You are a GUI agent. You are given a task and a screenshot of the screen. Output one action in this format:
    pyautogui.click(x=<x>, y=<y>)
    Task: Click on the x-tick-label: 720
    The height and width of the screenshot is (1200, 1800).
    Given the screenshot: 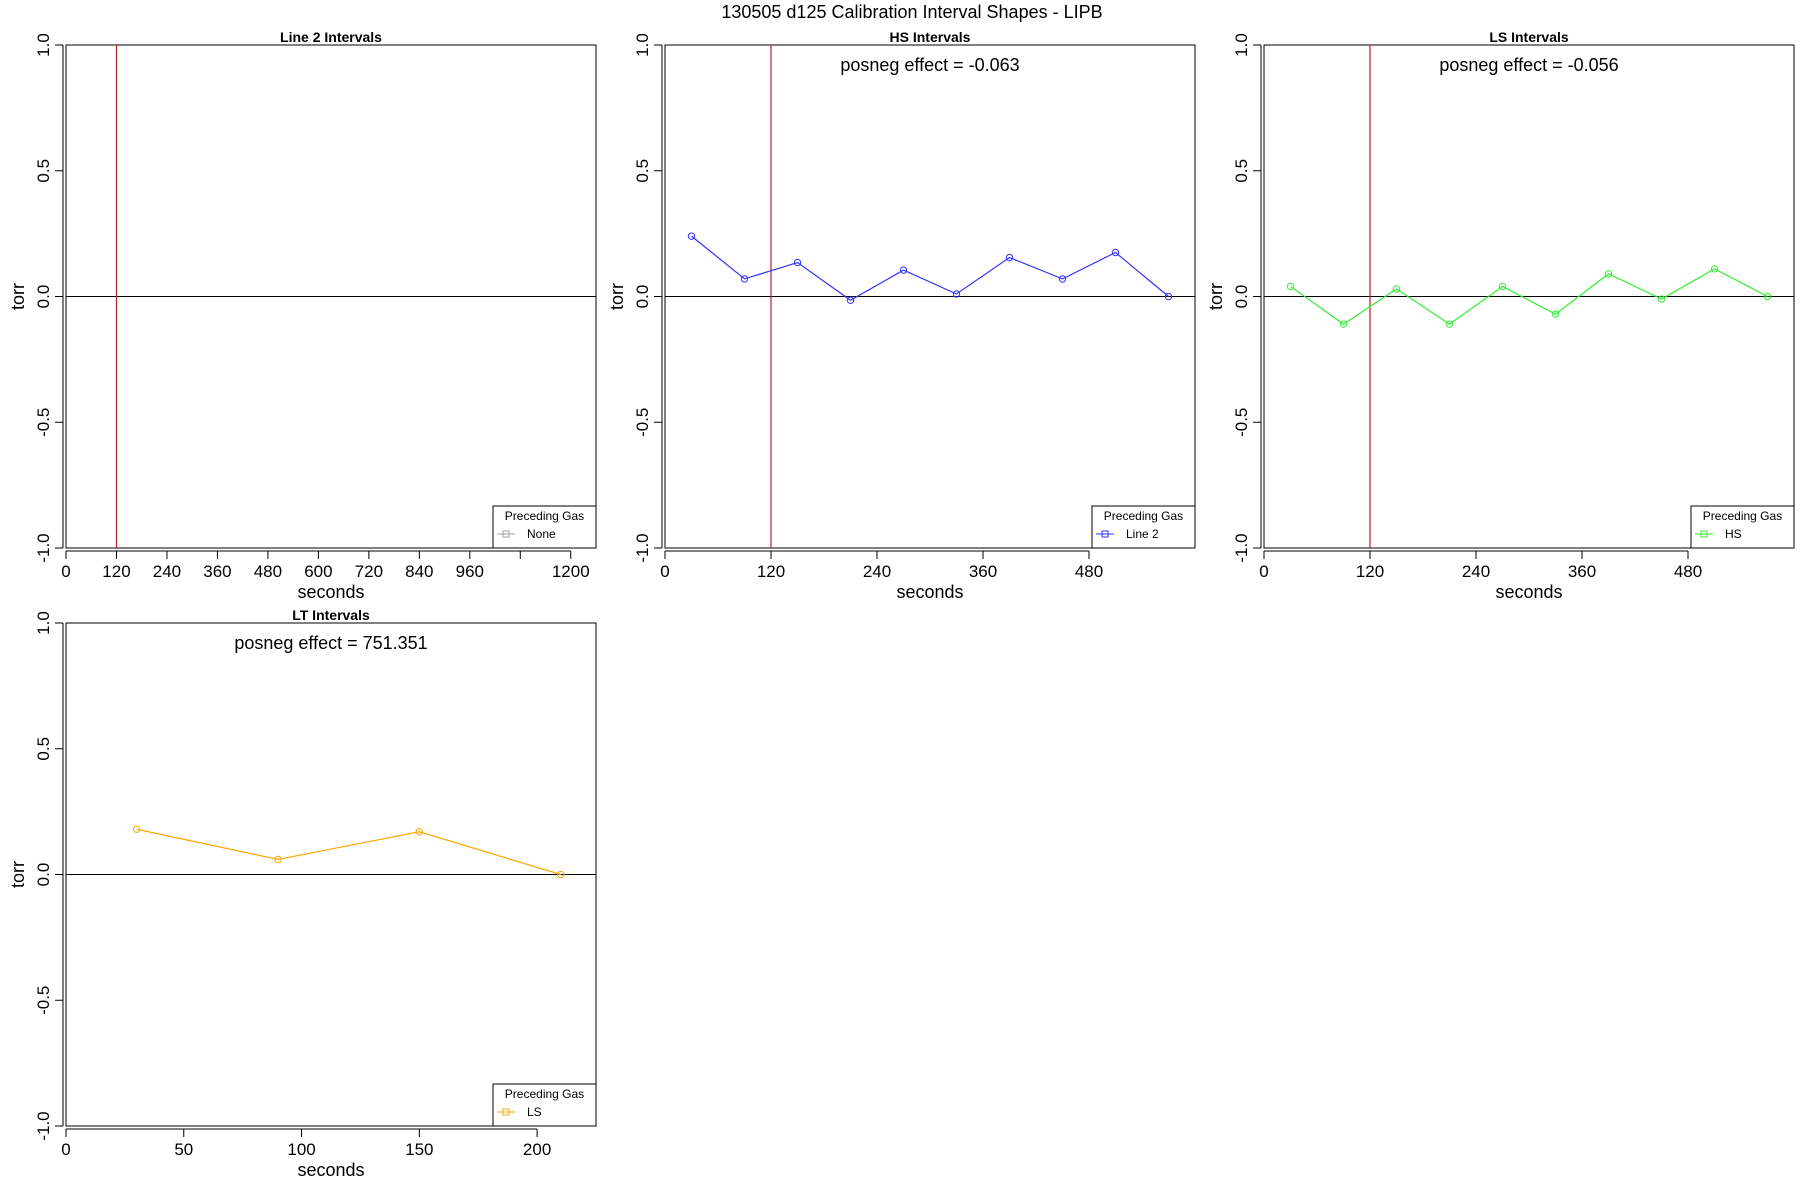 What is the action you would take?
    pyautogui.click(x=369, y=571)
    